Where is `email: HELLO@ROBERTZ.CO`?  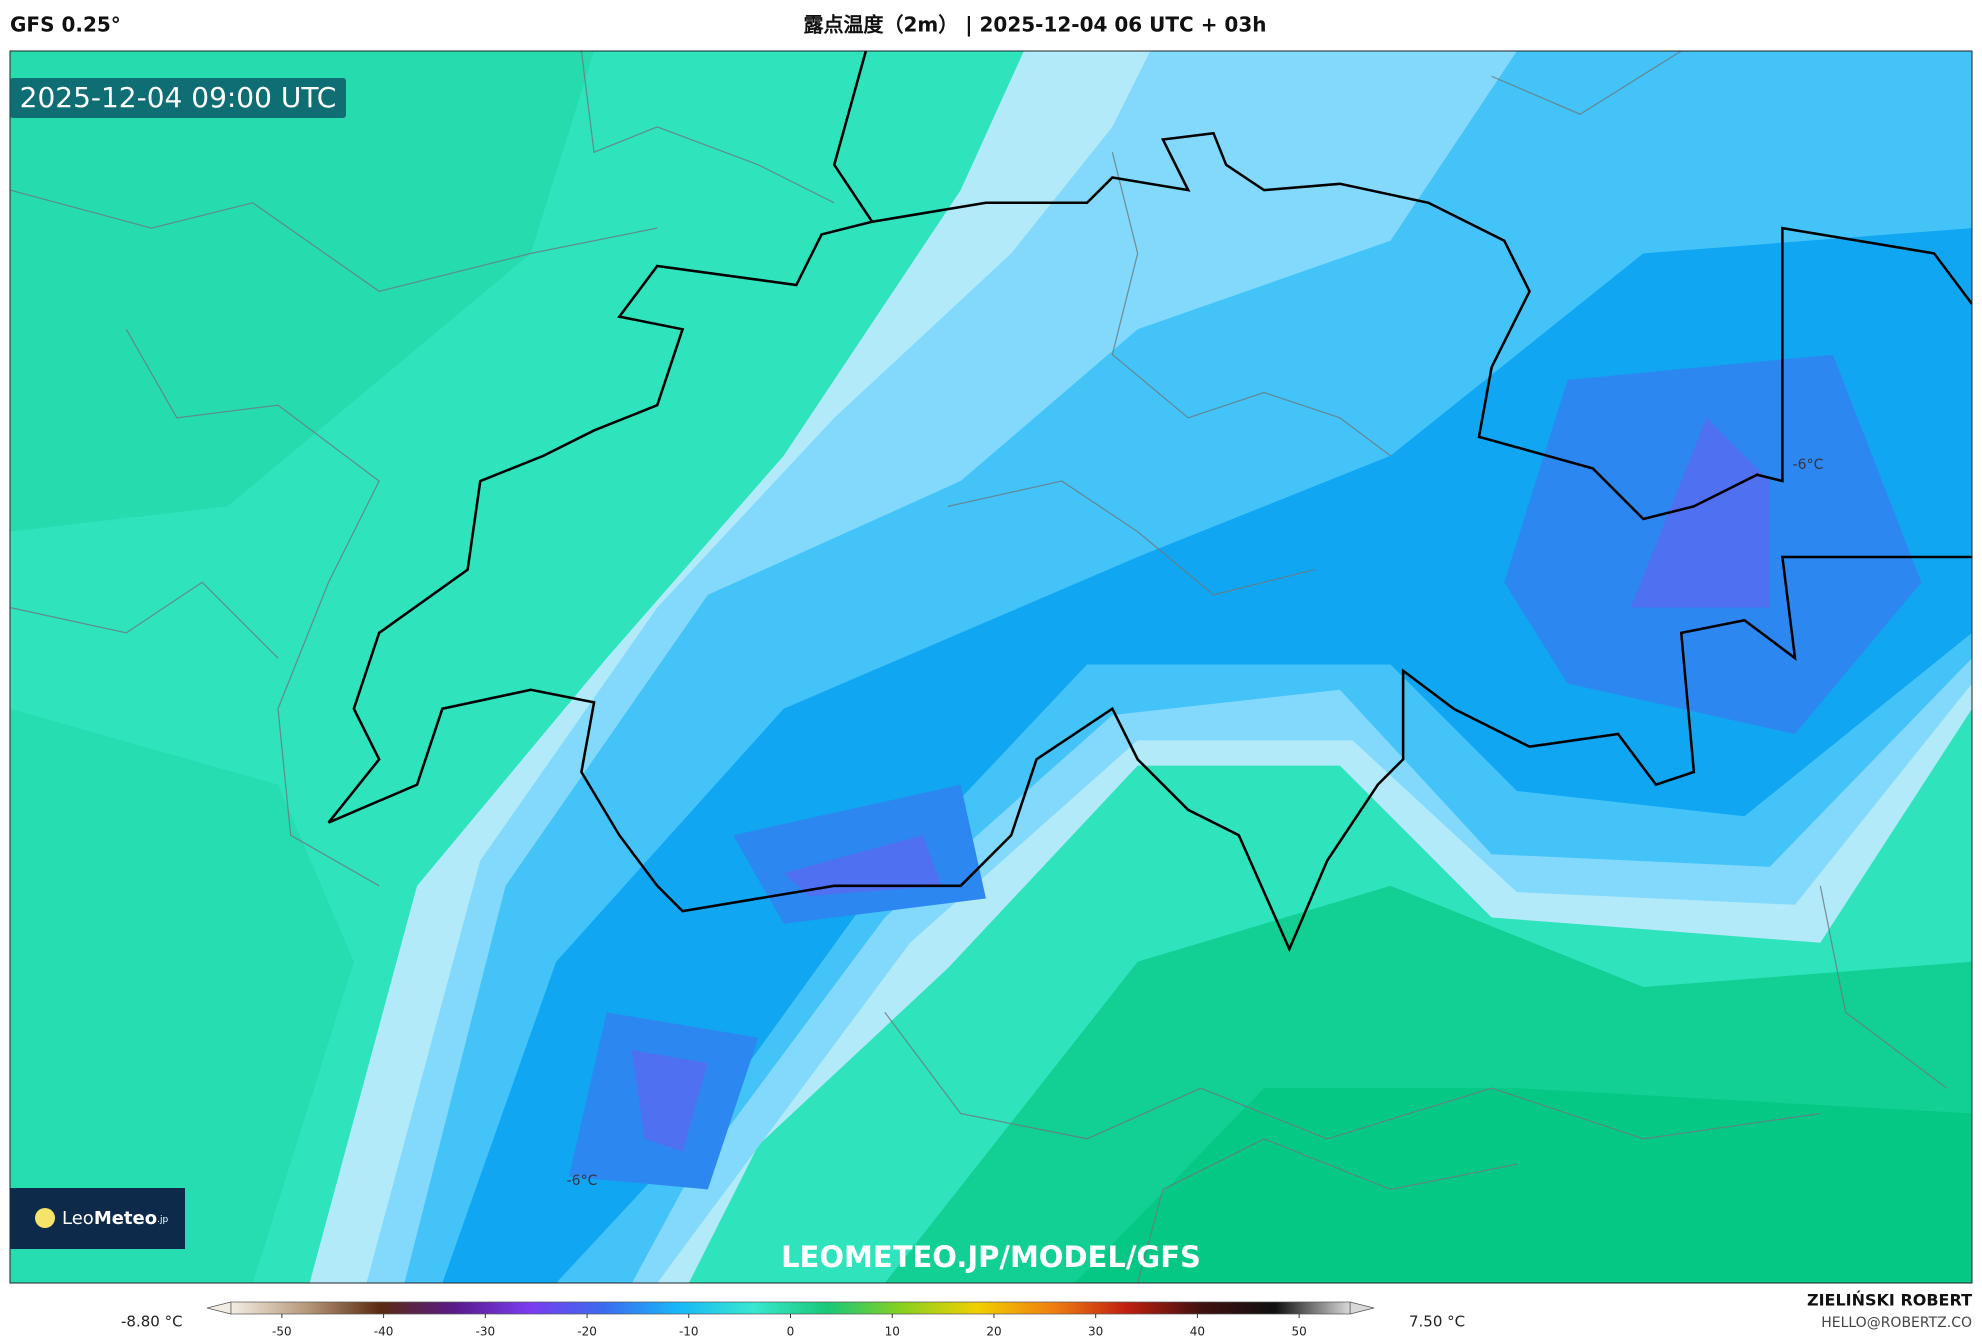 email: HELLO@ROBERTZ.CO is located at coordinates (1896, 1323).